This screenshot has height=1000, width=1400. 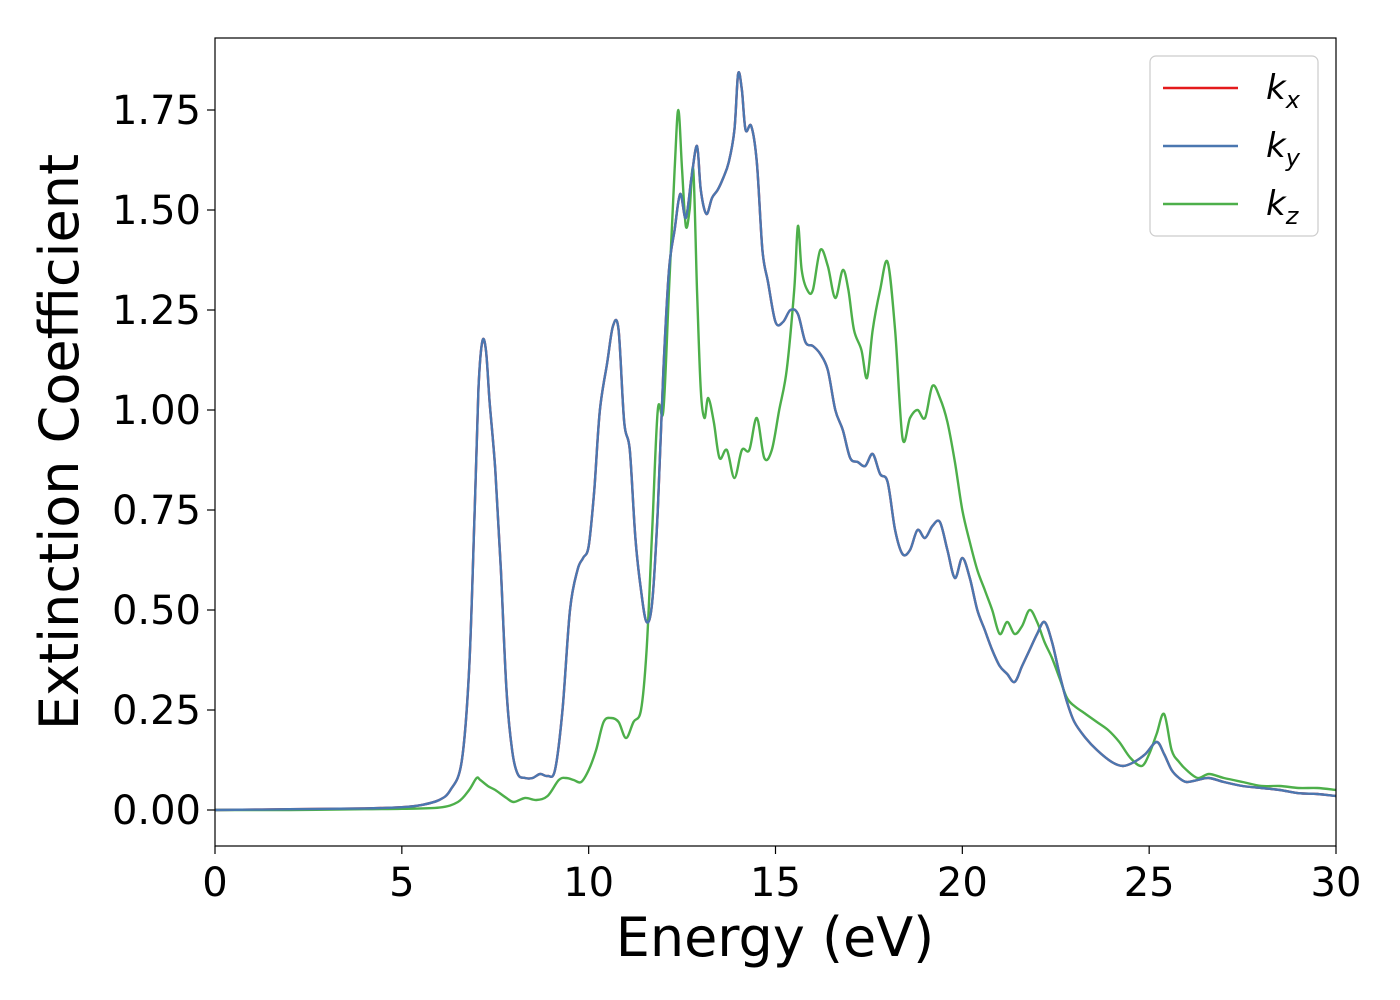 What do you see at coordinates (156, 311) in the screenshot?
I see `y-tick-label: 1.25` at bounding box center [156, 311].